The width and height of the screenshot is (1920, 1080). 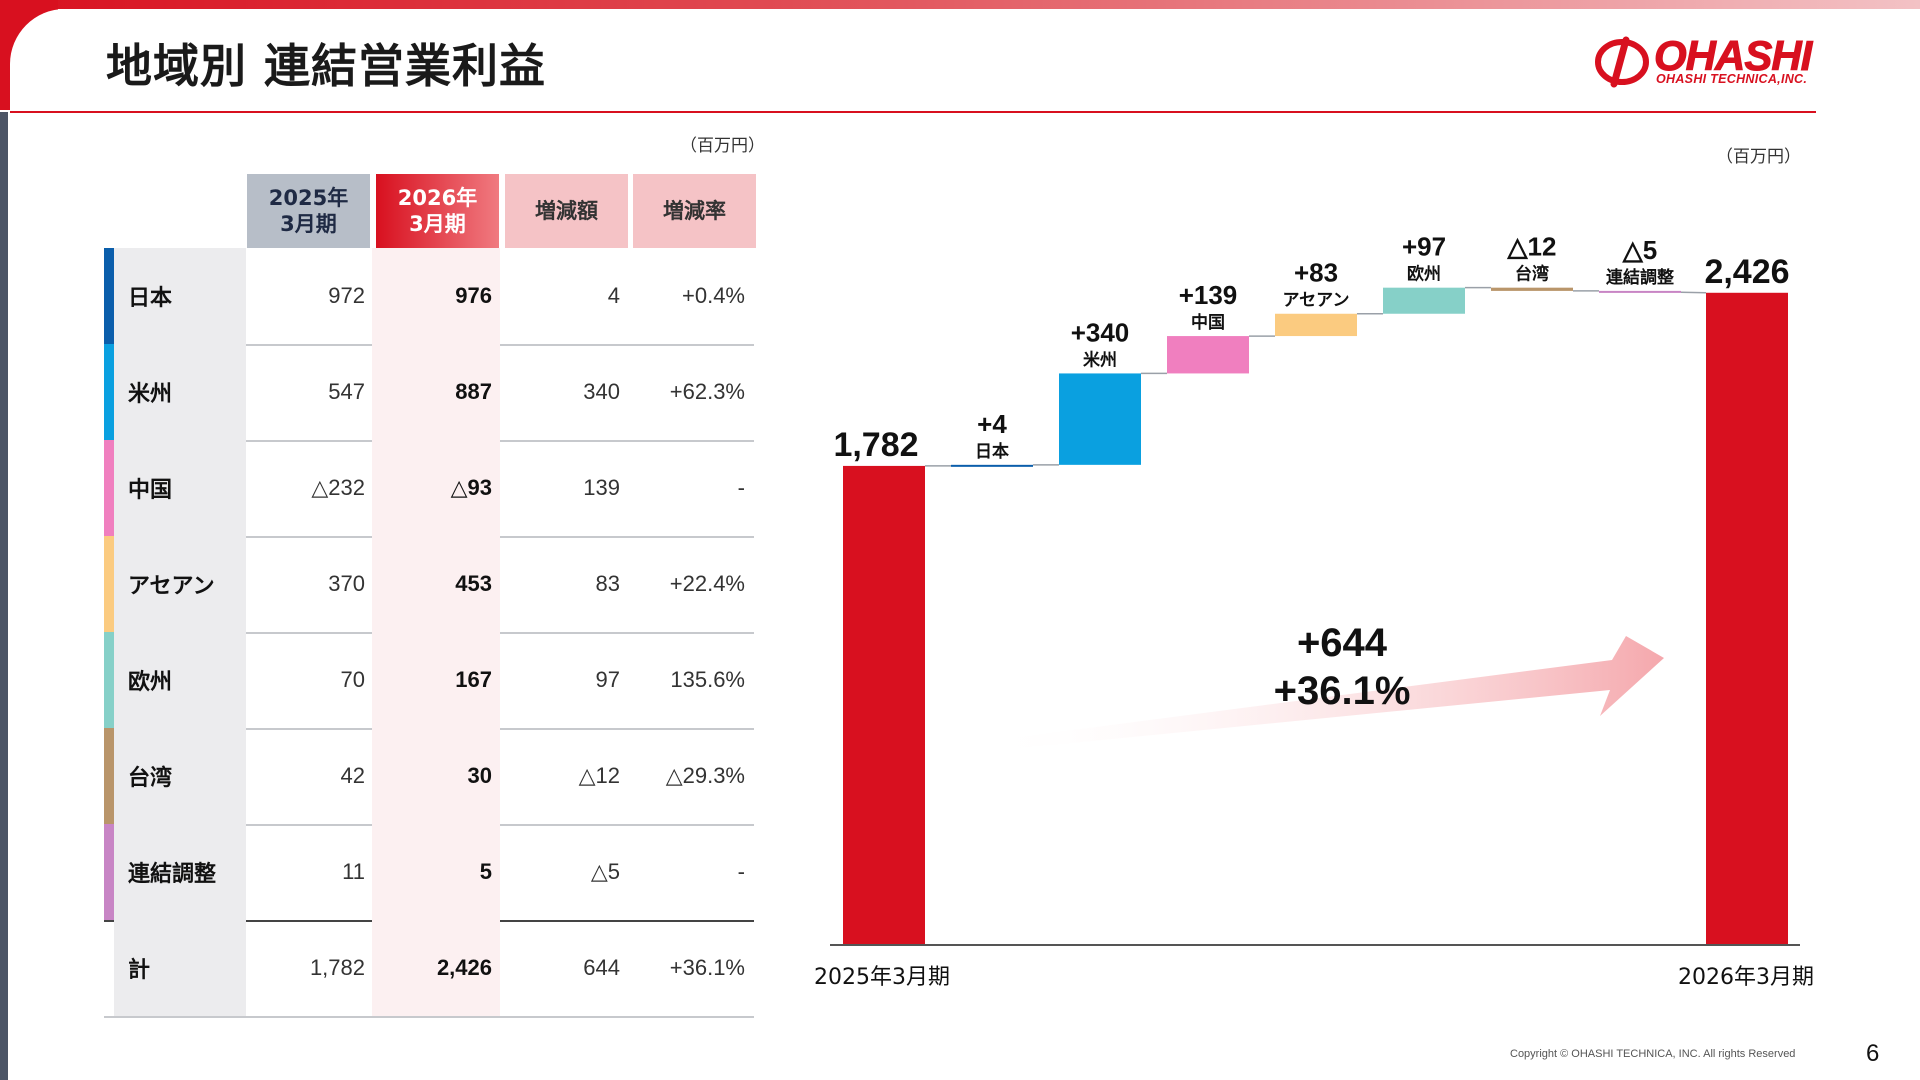 I want to click on growth-arrow, so click(x=1322, y=694).